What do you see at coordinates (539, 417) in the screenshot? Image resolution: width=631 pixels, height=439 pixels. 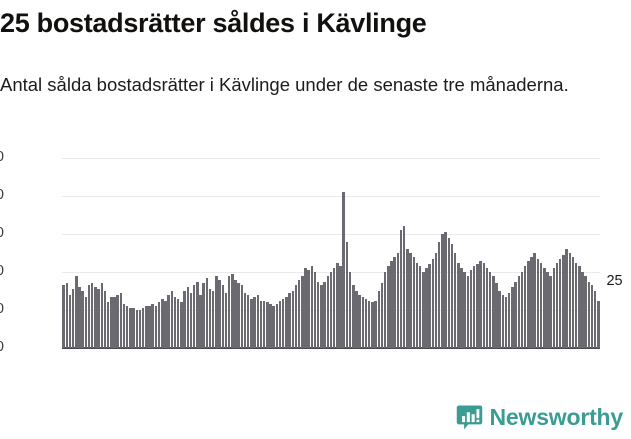 I see `newsworthy-logo: Newsworthy` at bounding box center [539, 417].